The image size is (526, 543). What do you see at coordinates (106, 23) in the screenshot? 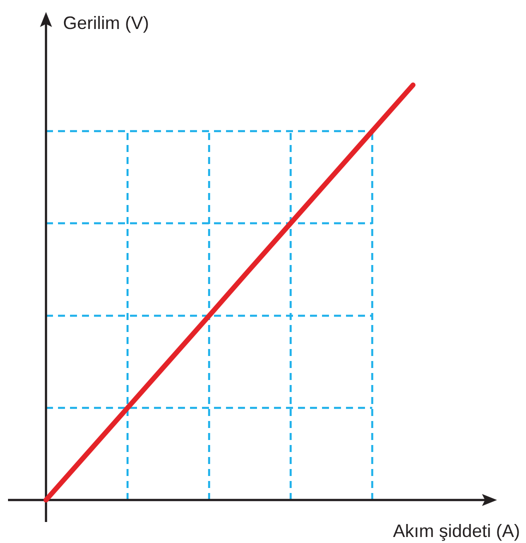
I see `y-axis-title: Gerilim (V)` at bounding box center [106, 23].